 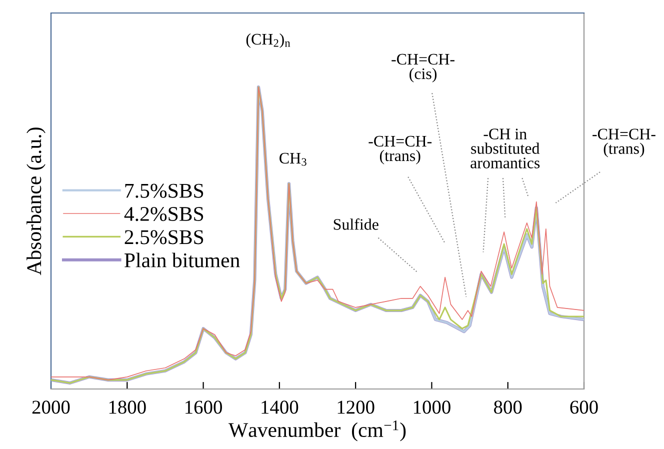 I want to click on x-tick-label: 1200, so click(x=356, y=407).